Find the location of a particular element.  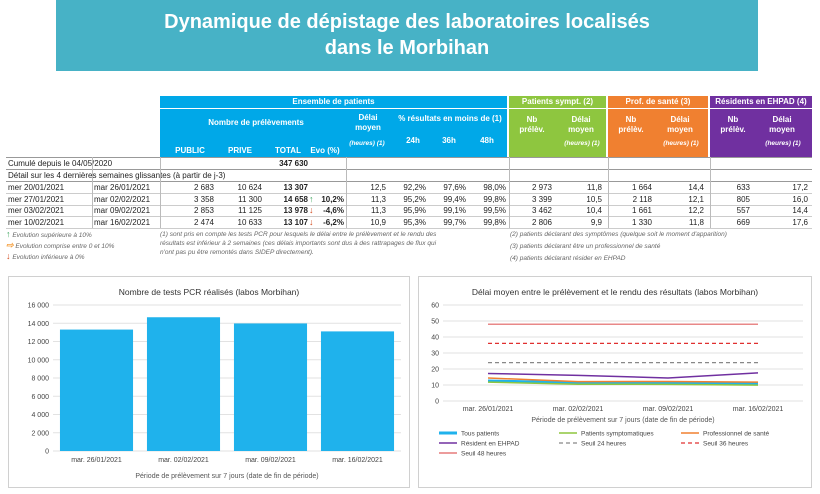

bar-y-tick-label: 0 is located at coordinates (47, 452).